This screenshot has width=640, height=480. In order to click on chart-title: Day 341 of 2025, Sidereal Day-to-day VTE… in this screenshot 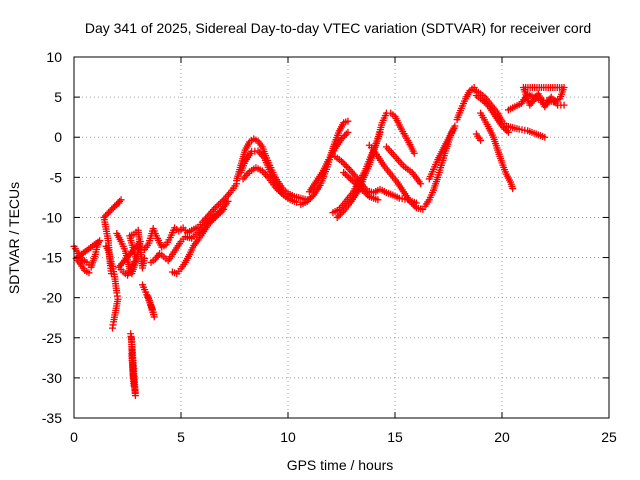, I will do `click(338, 28)`.